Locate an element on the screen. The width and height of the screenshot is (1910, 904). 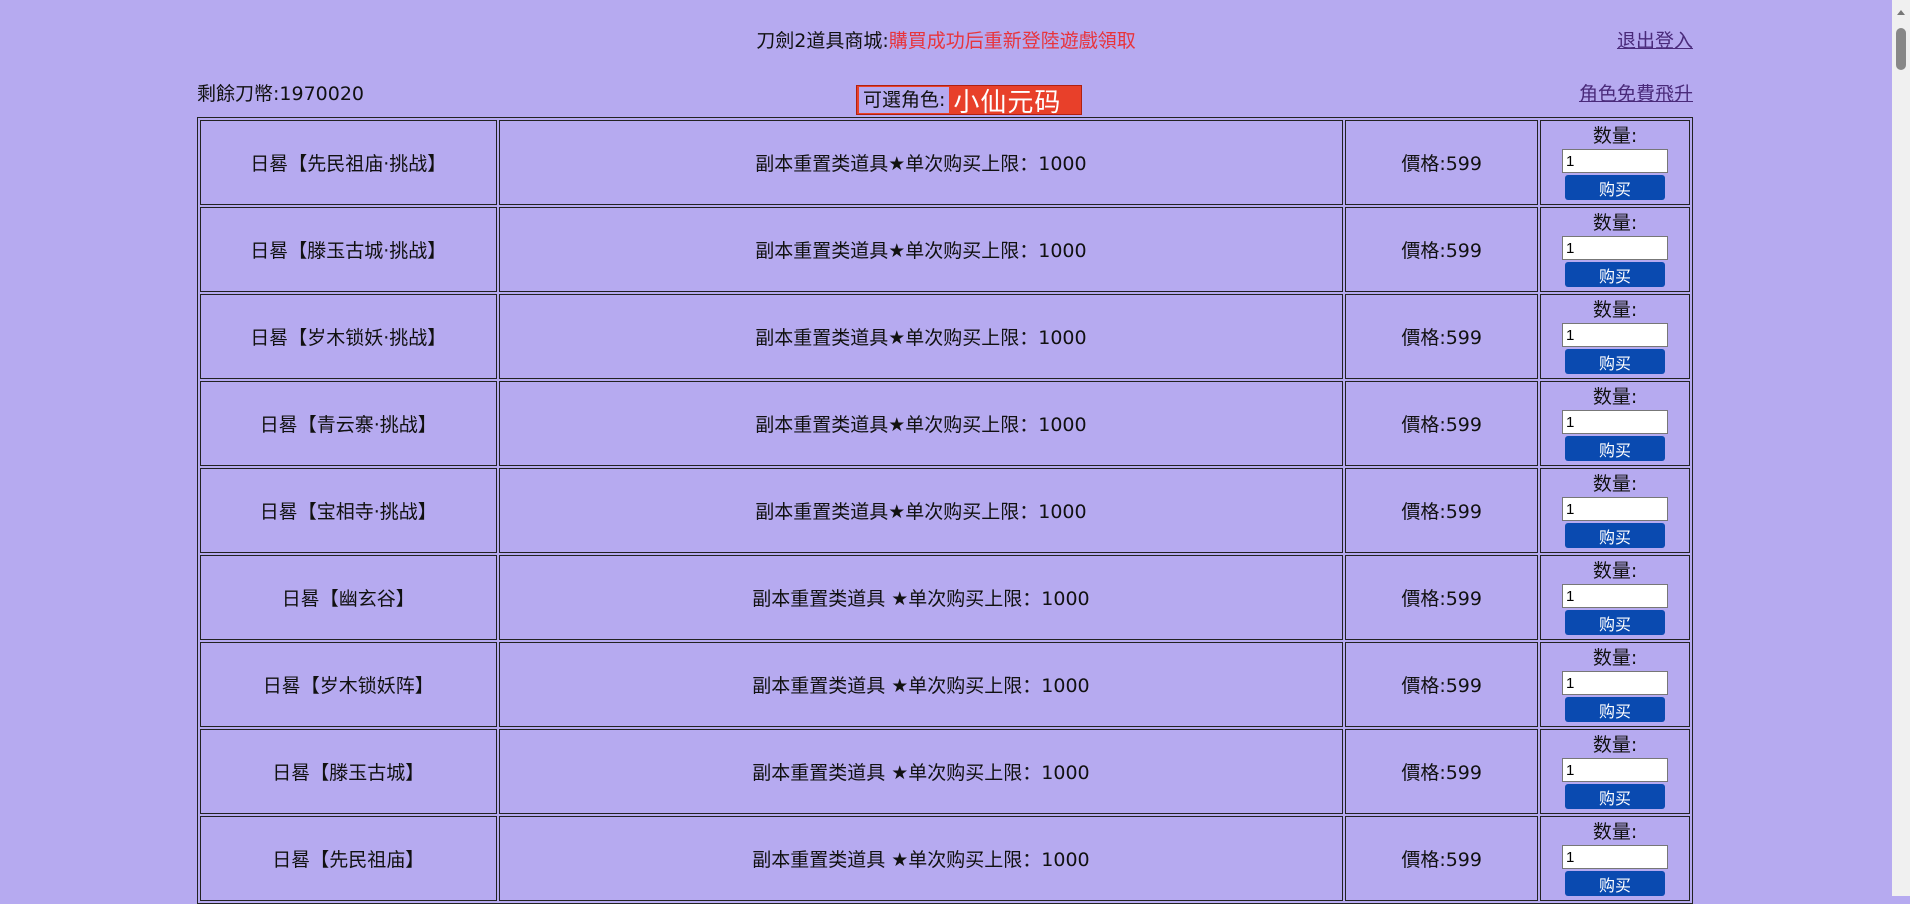
item-name: 日晷【青云寨·挑战】 is located at coordinates (348, 423).